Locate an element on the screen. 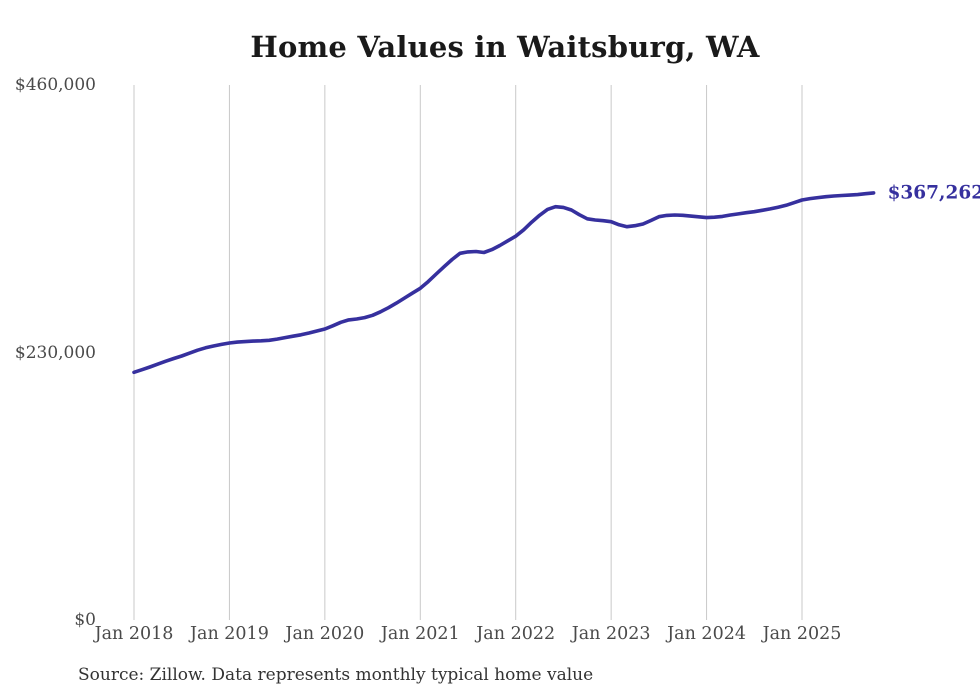 This screenshot has height=699, width=980. y-tick-label: $460,000 is located at coordinates (55, 85).